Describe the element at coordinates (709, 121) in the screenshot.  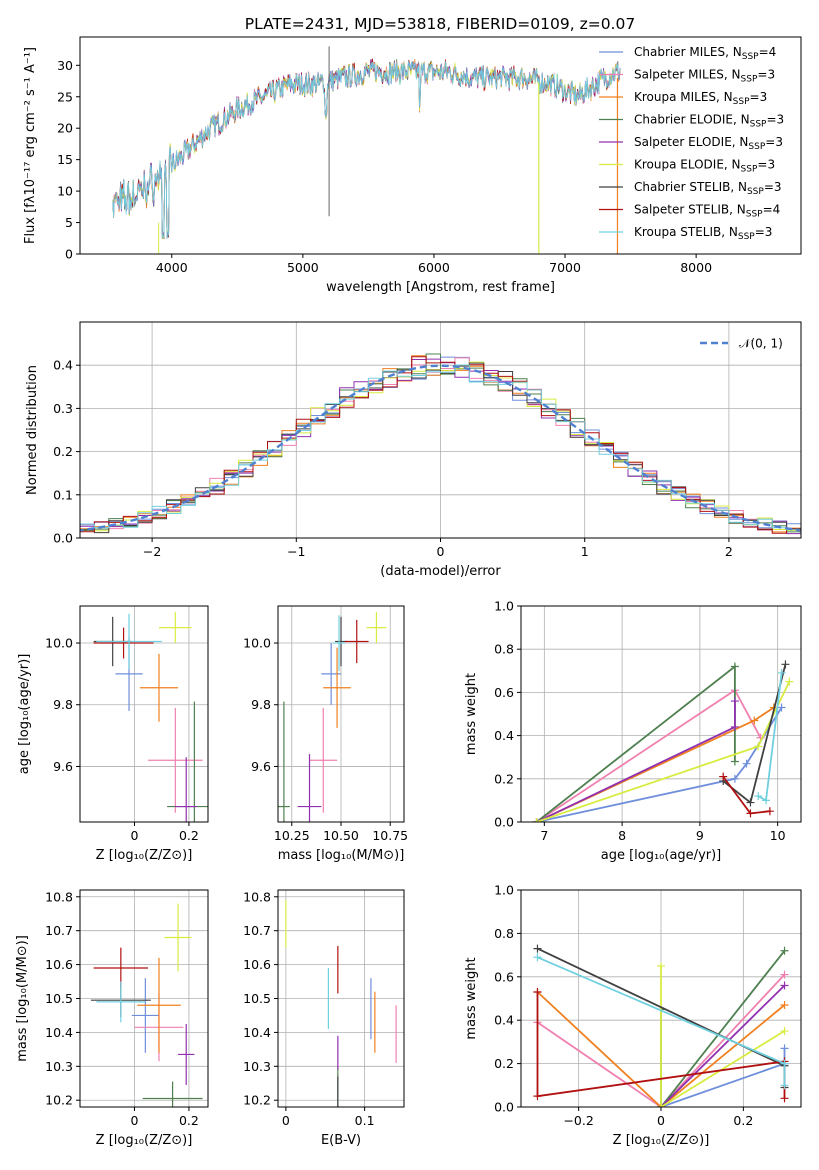
I see `legend-label: Chabrier ELODIE, NSSP=3` at that location.